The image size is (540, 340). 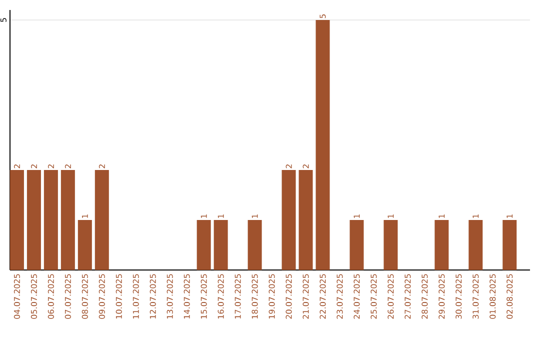 I want to click on x-tick-label: 02.08.2025, so click(x=509, y=296).